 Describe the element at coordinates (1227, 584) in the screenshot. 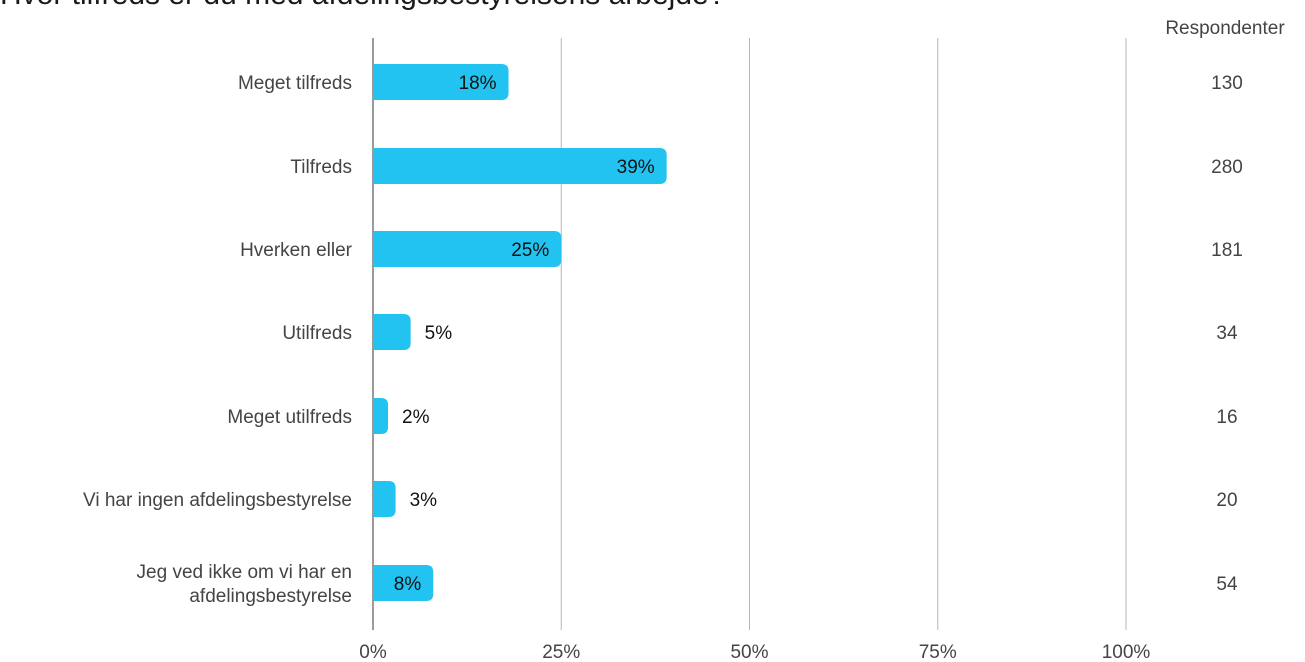

I see `respondent-count: 54` at that location.